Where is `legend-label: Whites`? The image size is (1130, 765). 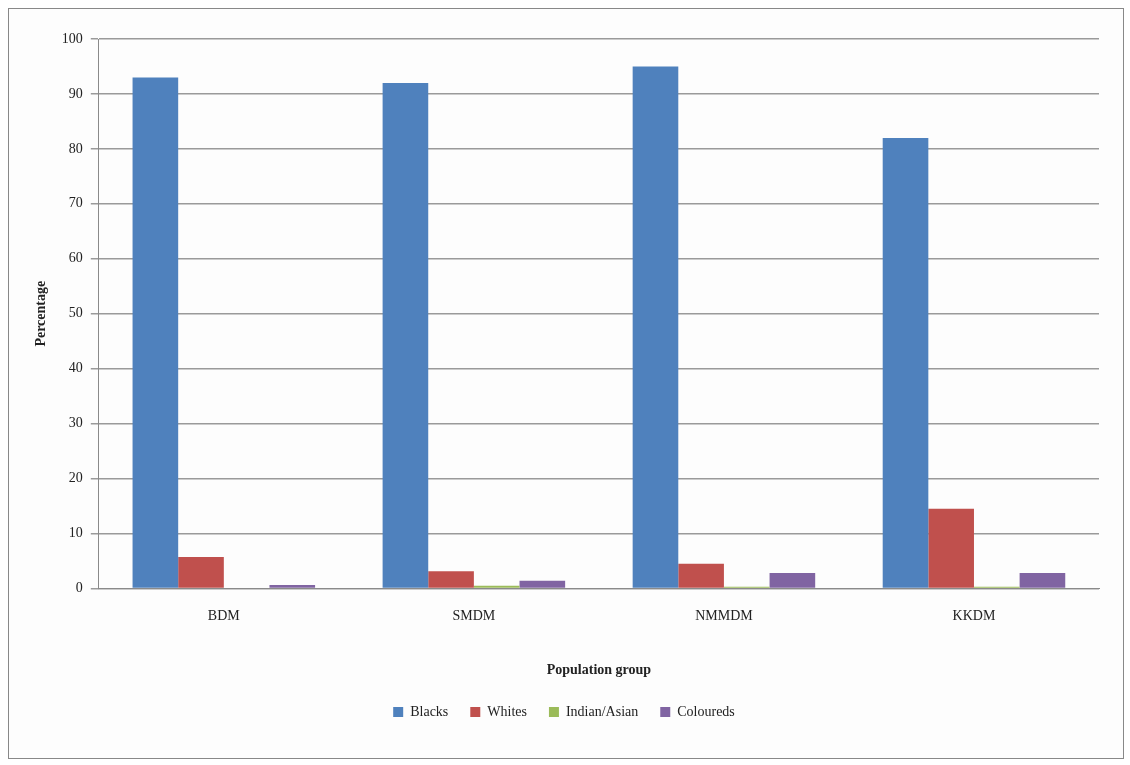
legend-label: Whites is located at coordinates (507, 711).